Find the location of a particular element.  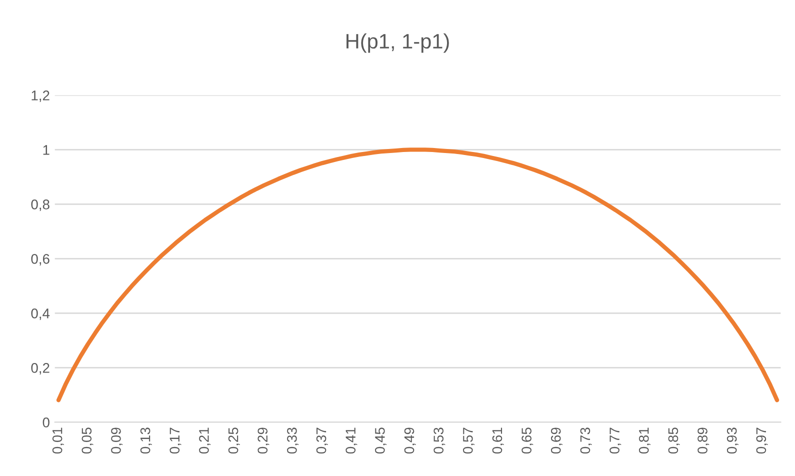

x-tick-label: 0,25 is located at coordinates (234, 441).